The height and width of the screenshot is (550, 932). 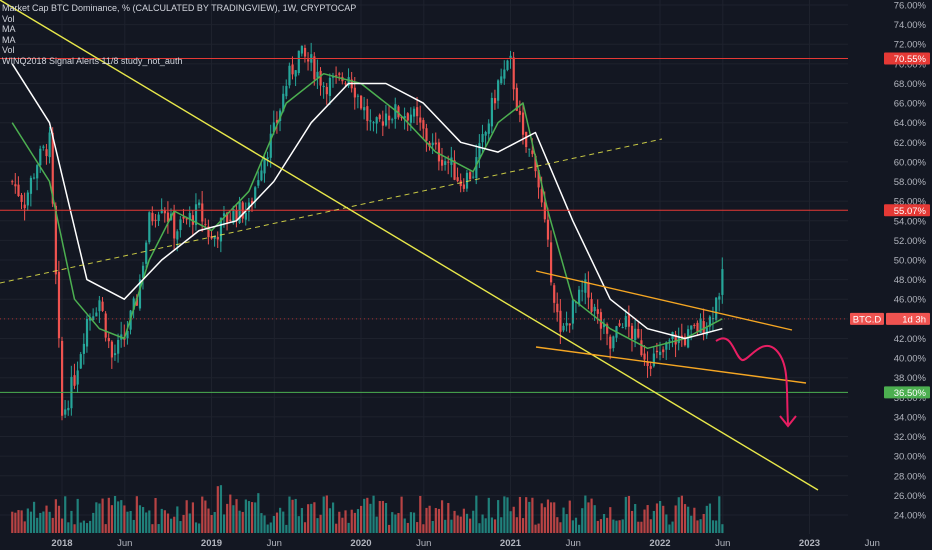 I want to click on timer-badge-bg, so click(x=908, y=318).